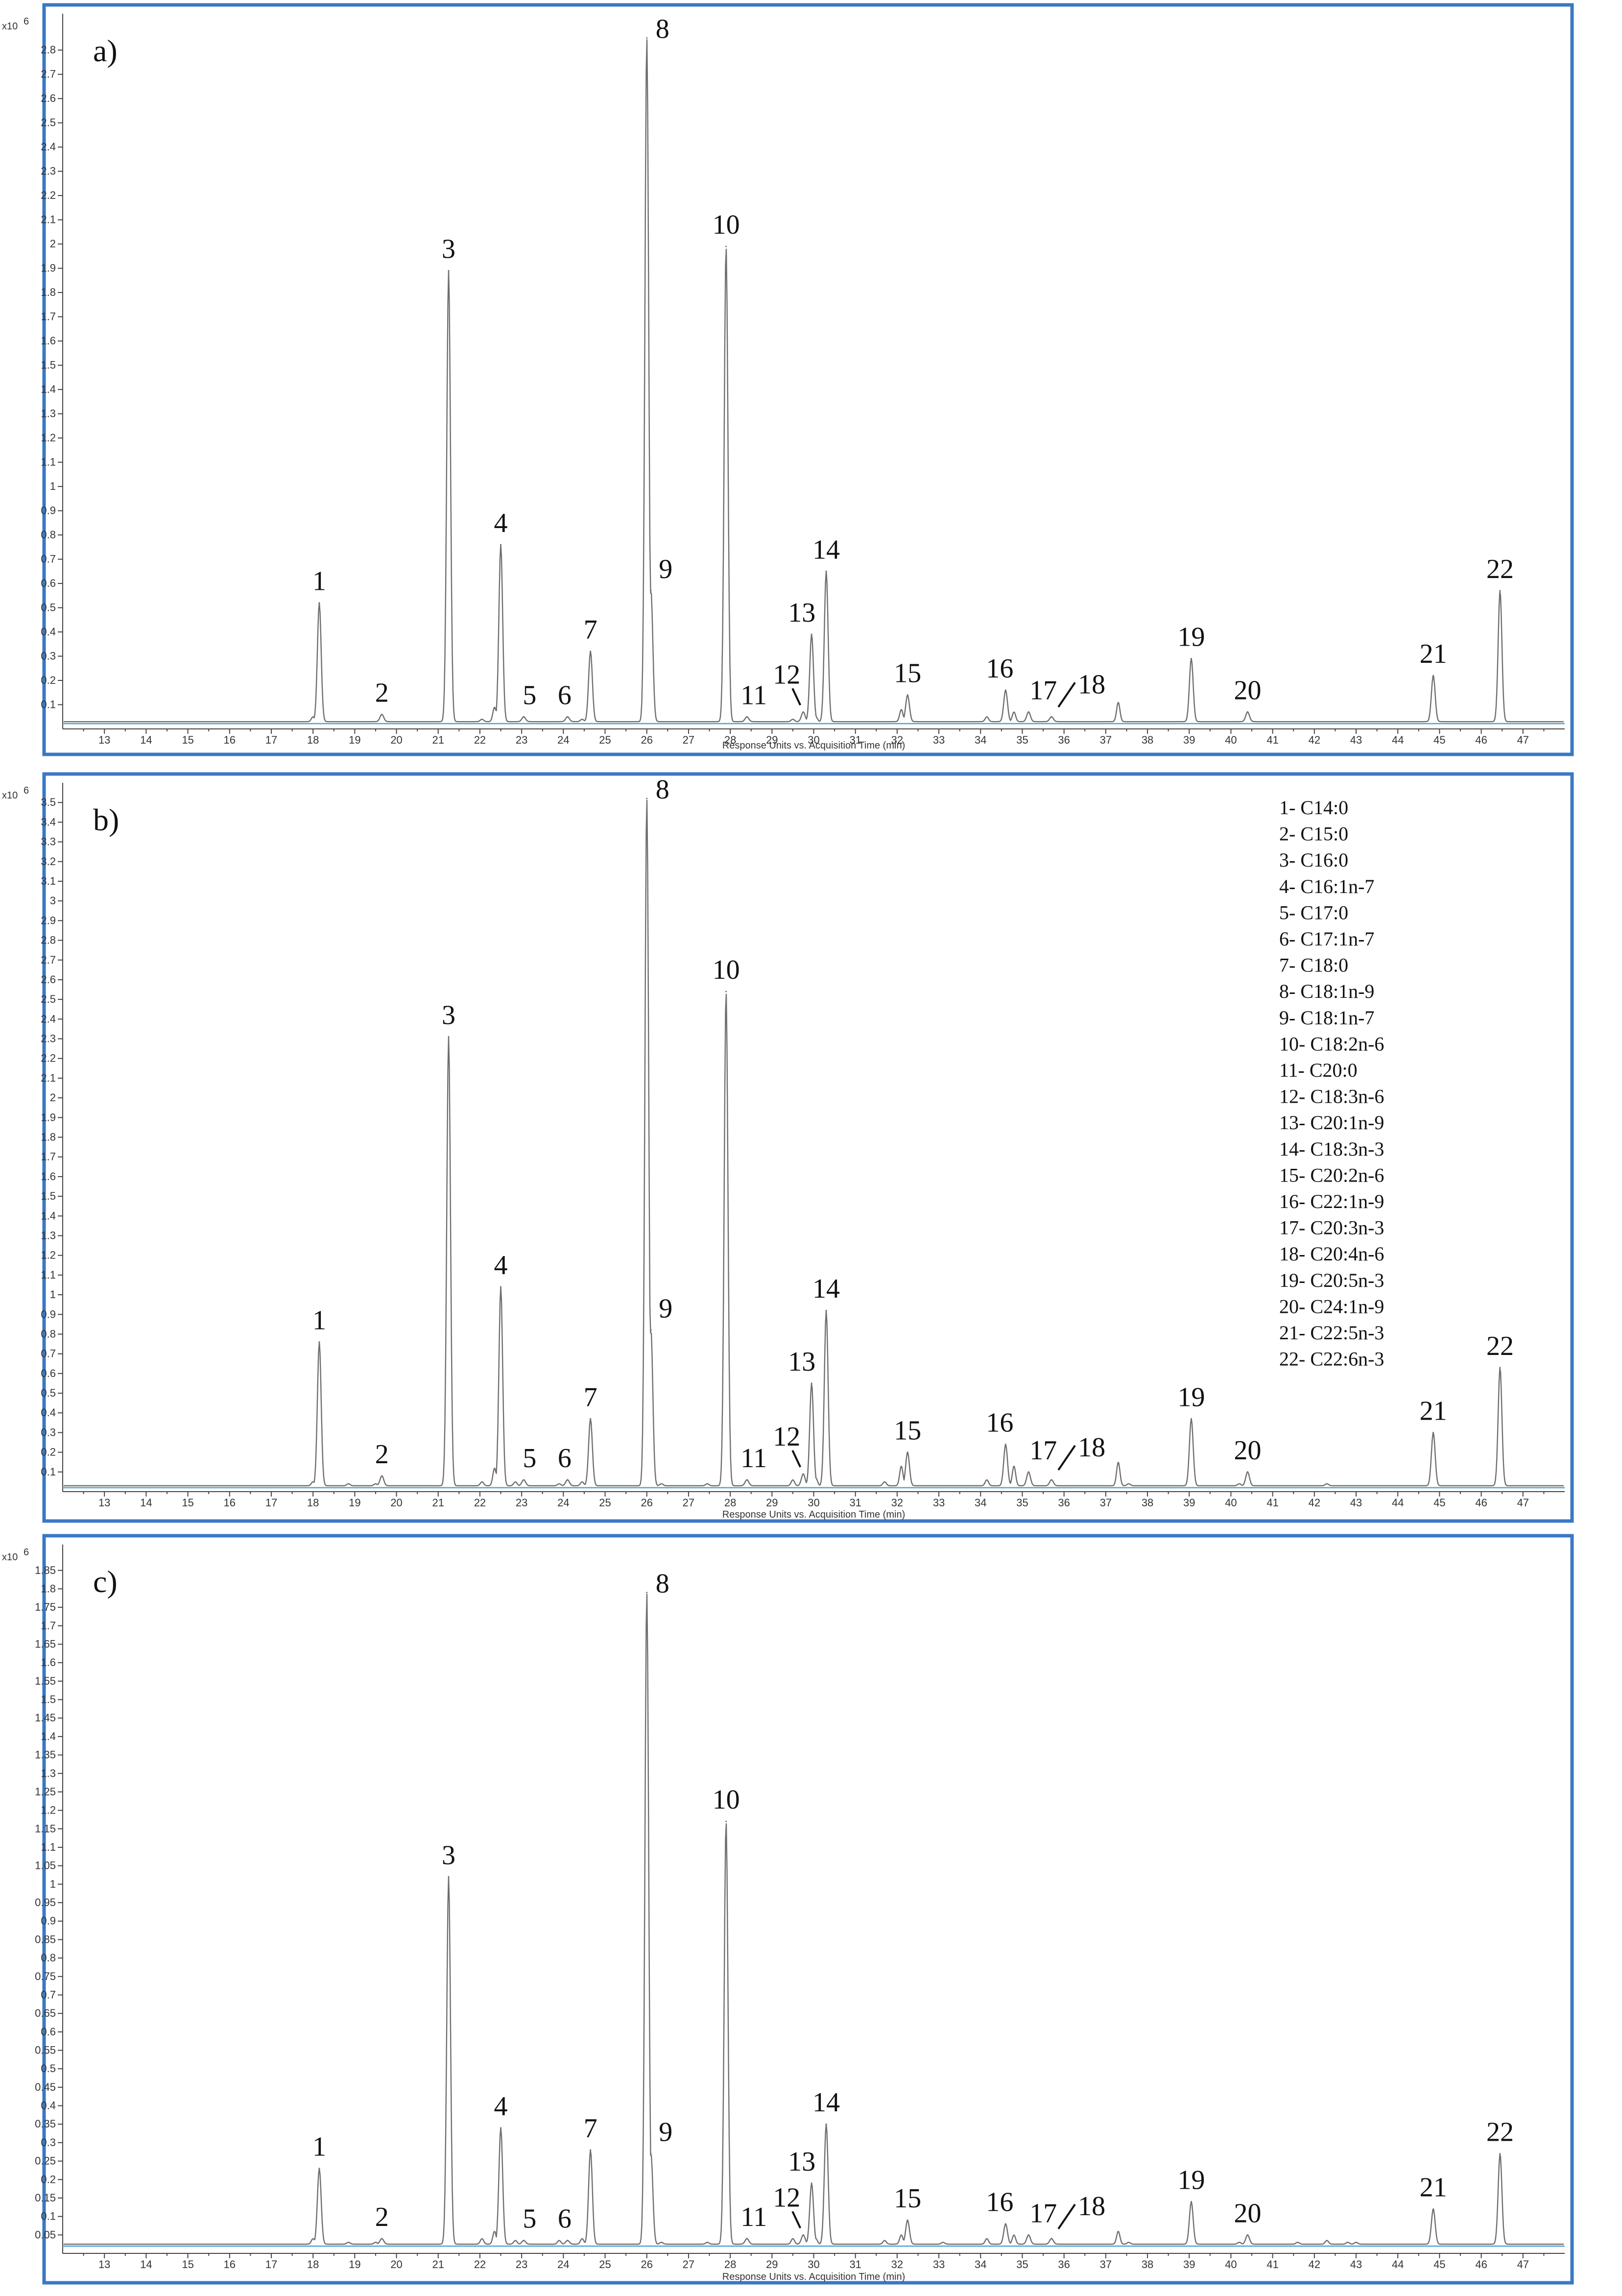  What do you see at coordinates (48, 705) in the screenshot?
I see `y-tick-label: 0.1` at bounding box center [48, 705].